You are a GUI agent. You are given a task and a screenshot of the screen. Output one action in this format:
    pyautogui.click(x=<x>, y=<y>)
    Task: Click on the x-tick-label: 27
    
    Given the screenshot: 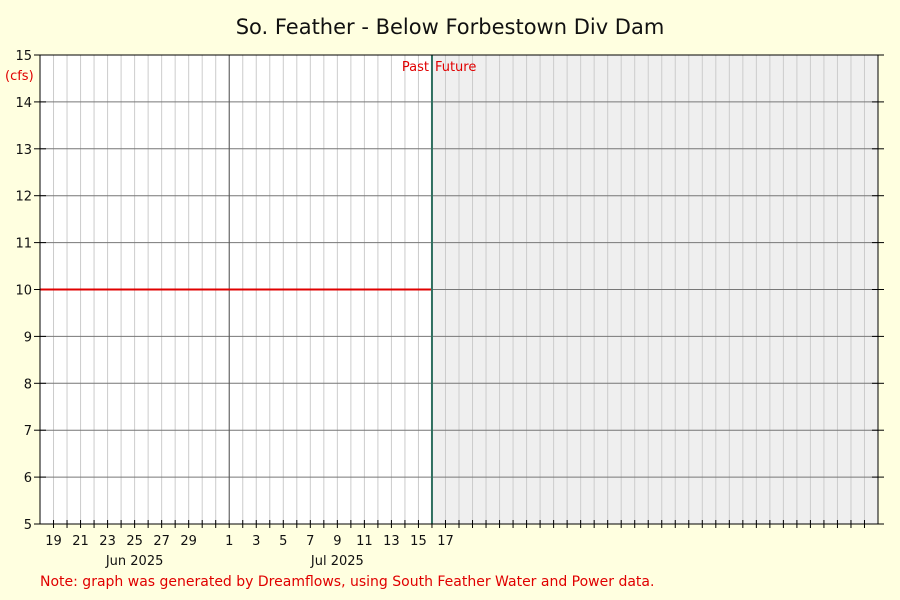 What is the action you would take?
    pyautogui.click(x=161, y=541)
    